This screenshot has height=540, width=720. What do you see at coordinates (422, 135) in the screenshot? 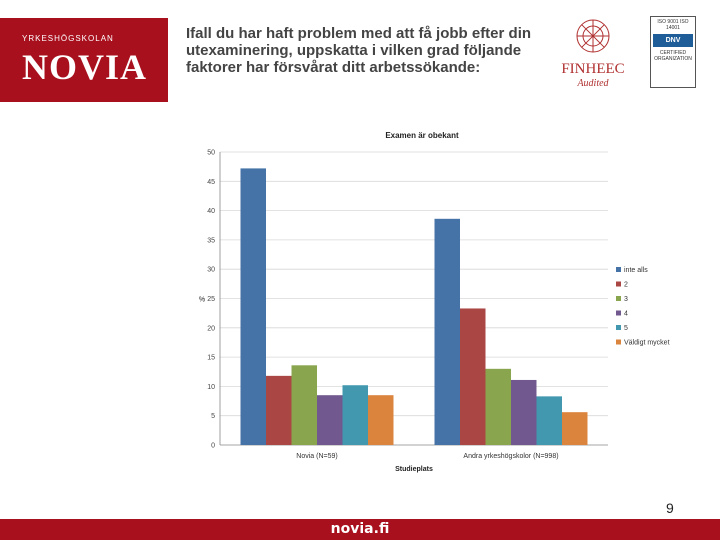
I see `chart-title: Examen är obekant` at bounding box center [422, 135].